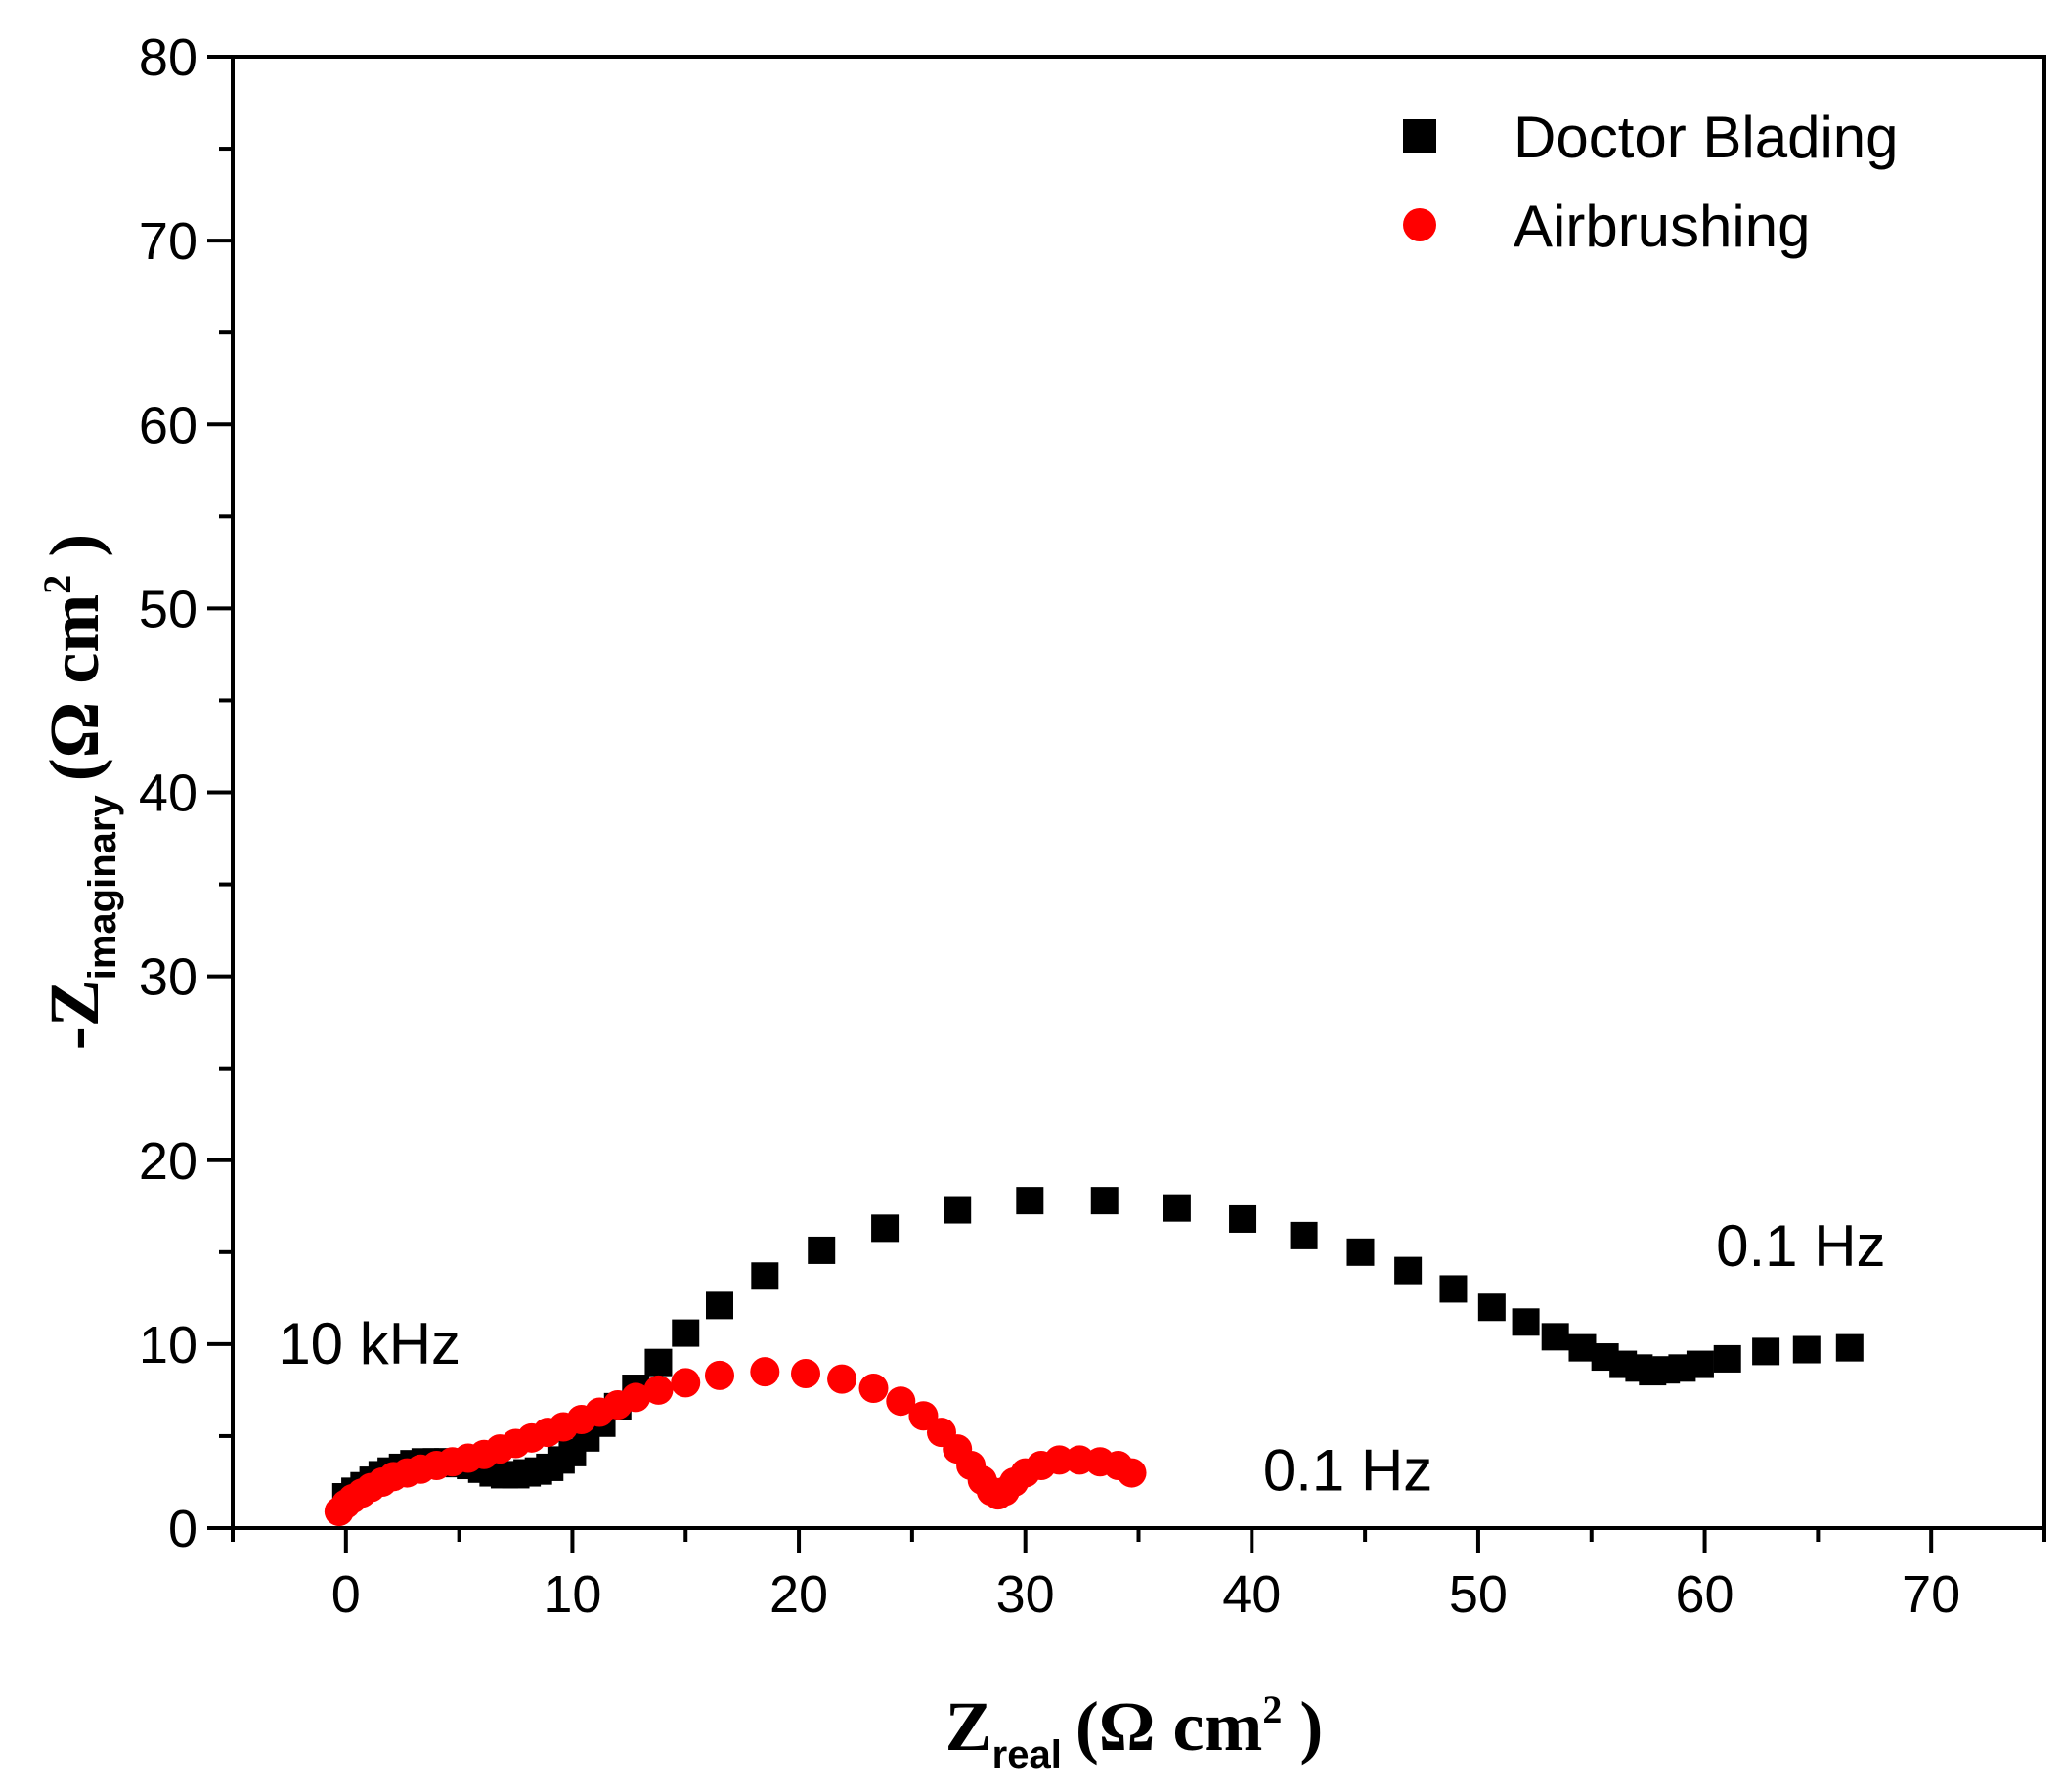 This screenshot has width=2063, height=1792. I want to click on y-tick-label: 0, so click(183, 1529).